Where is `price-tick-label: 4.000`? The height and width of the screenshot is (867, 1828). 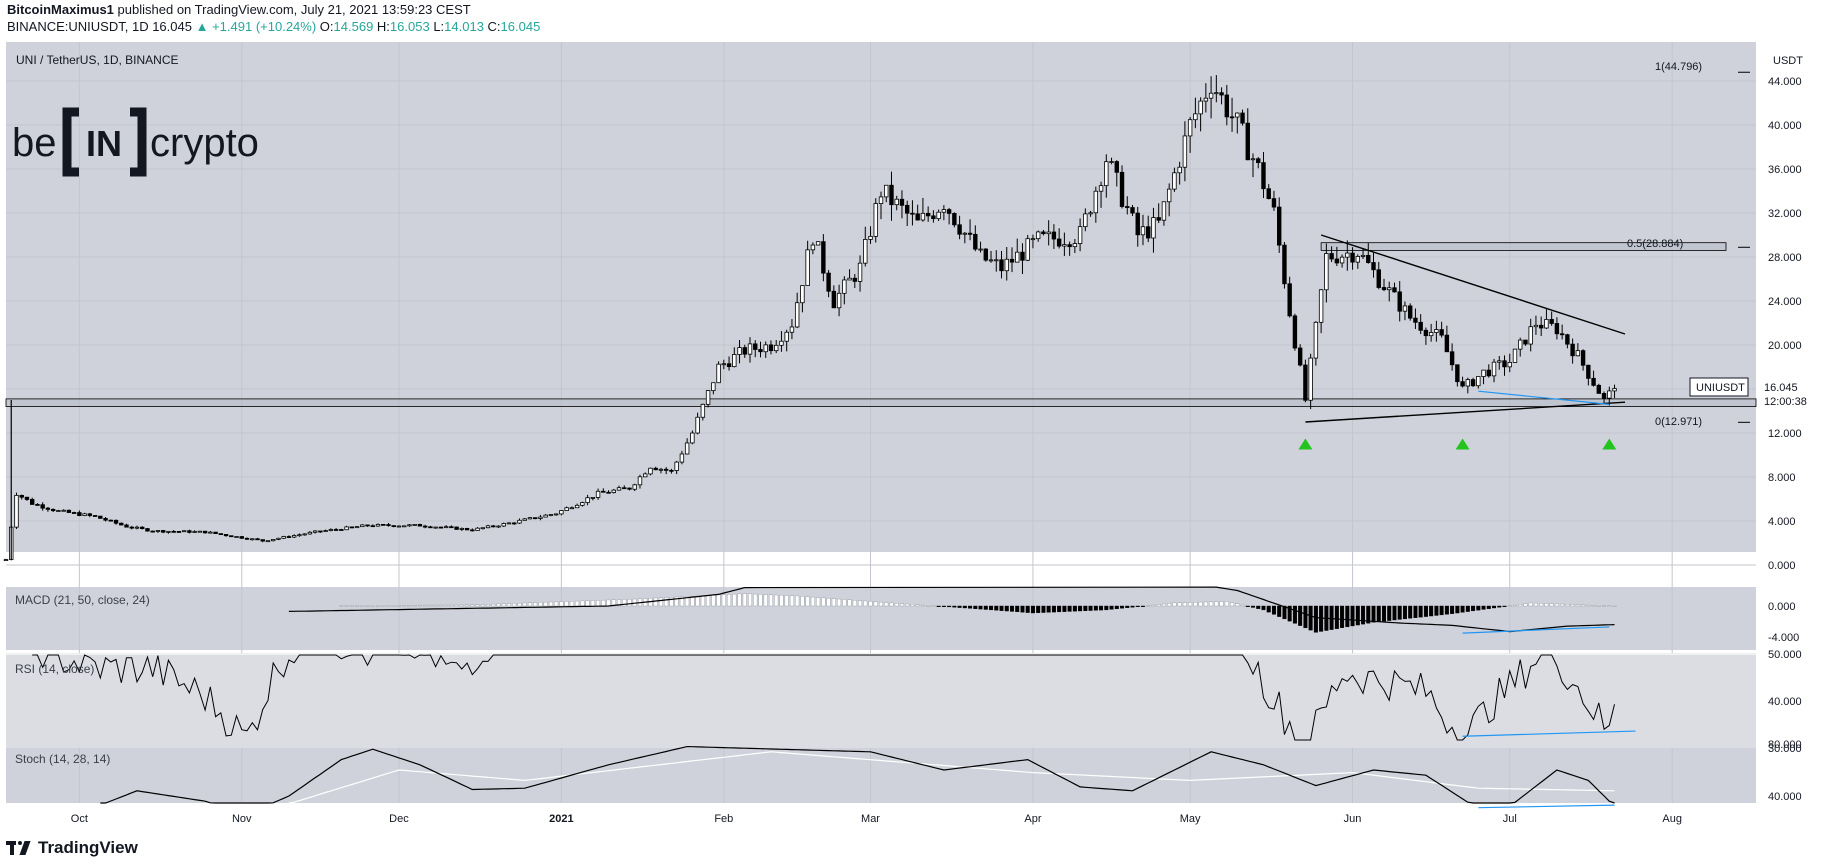
price-tick-label: 4.000 is located at coordinates (1782, 522).